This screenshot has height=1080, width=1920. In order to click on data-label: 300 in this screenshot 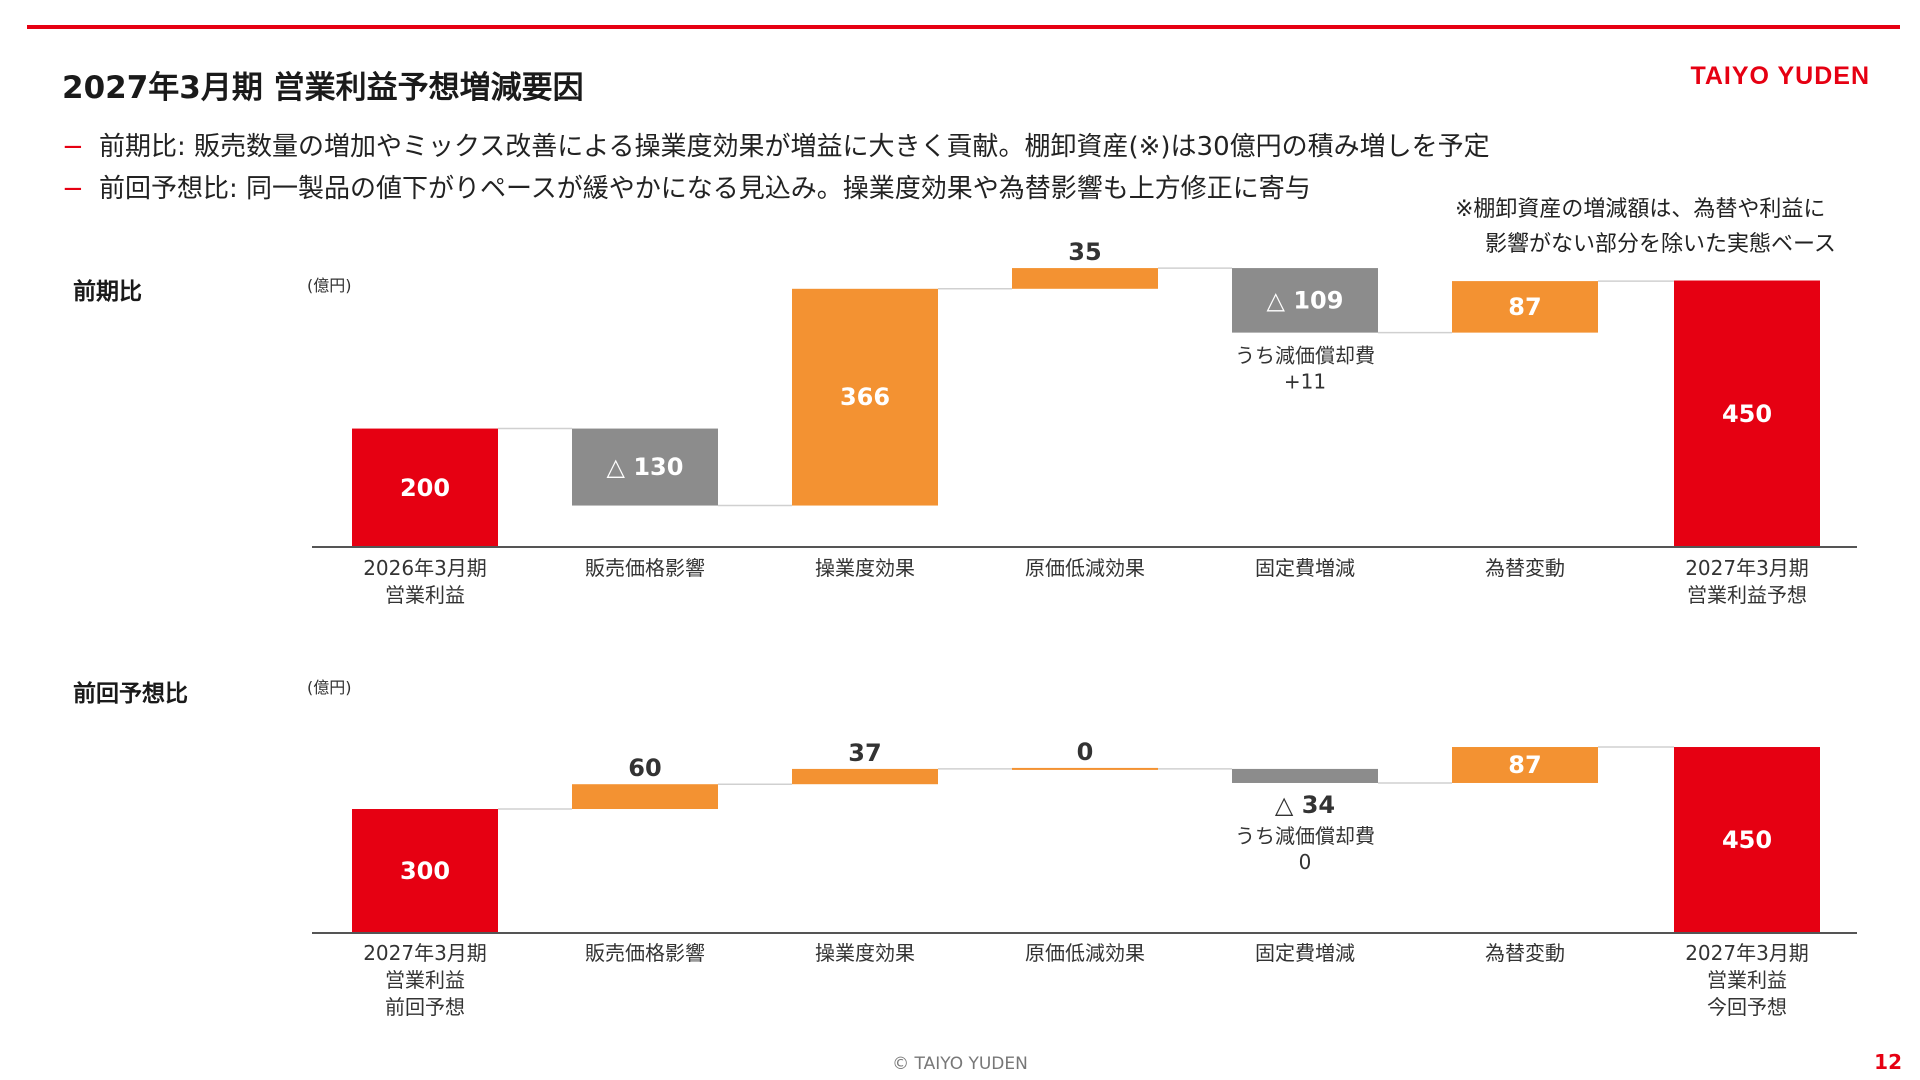, I will do `click(425, 871)`.